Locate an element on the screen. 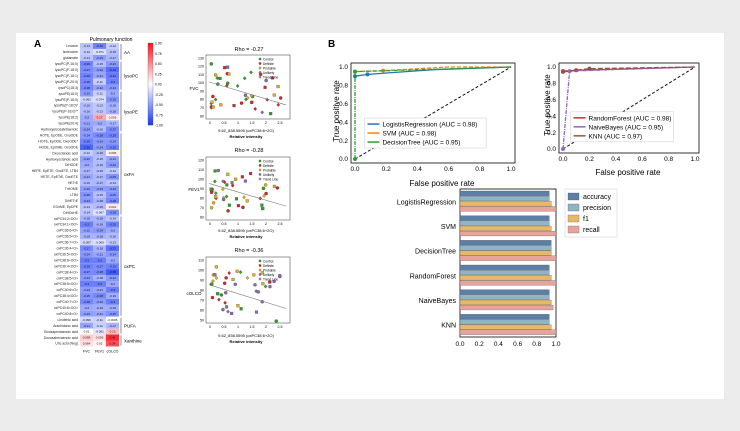  heatmap-row-label: glutamate is located at coordinates (70, 58).